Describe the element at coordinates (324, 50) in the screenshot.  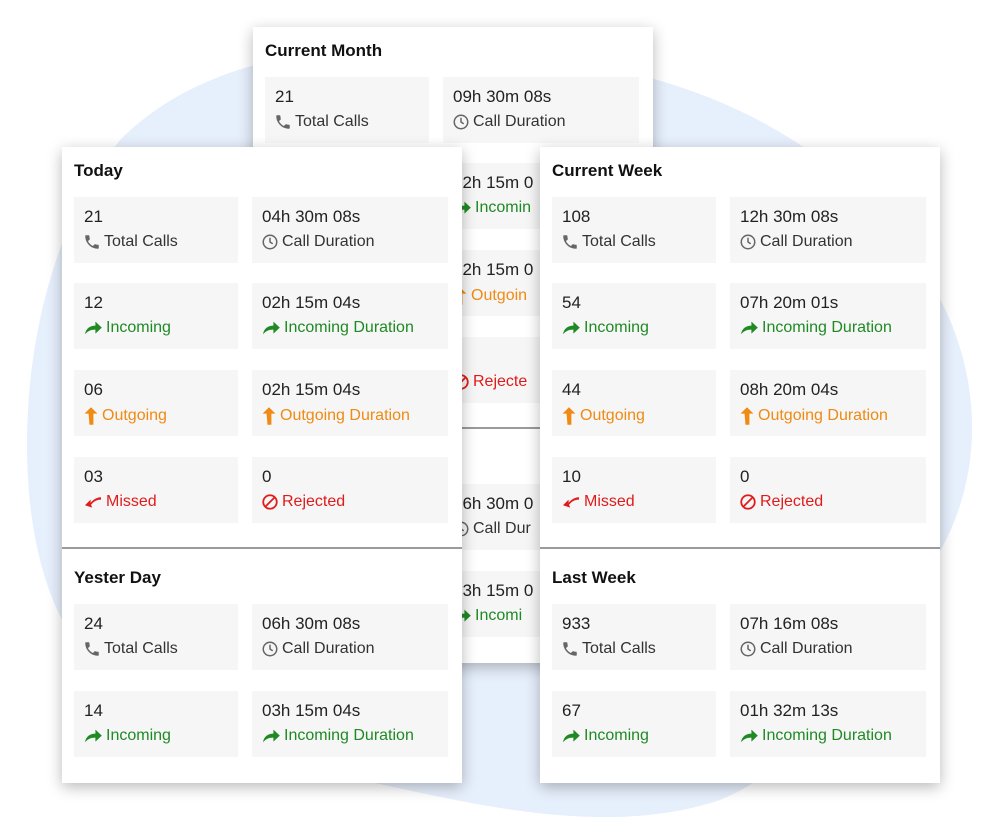
I see `section-title: Current Month` at that location.